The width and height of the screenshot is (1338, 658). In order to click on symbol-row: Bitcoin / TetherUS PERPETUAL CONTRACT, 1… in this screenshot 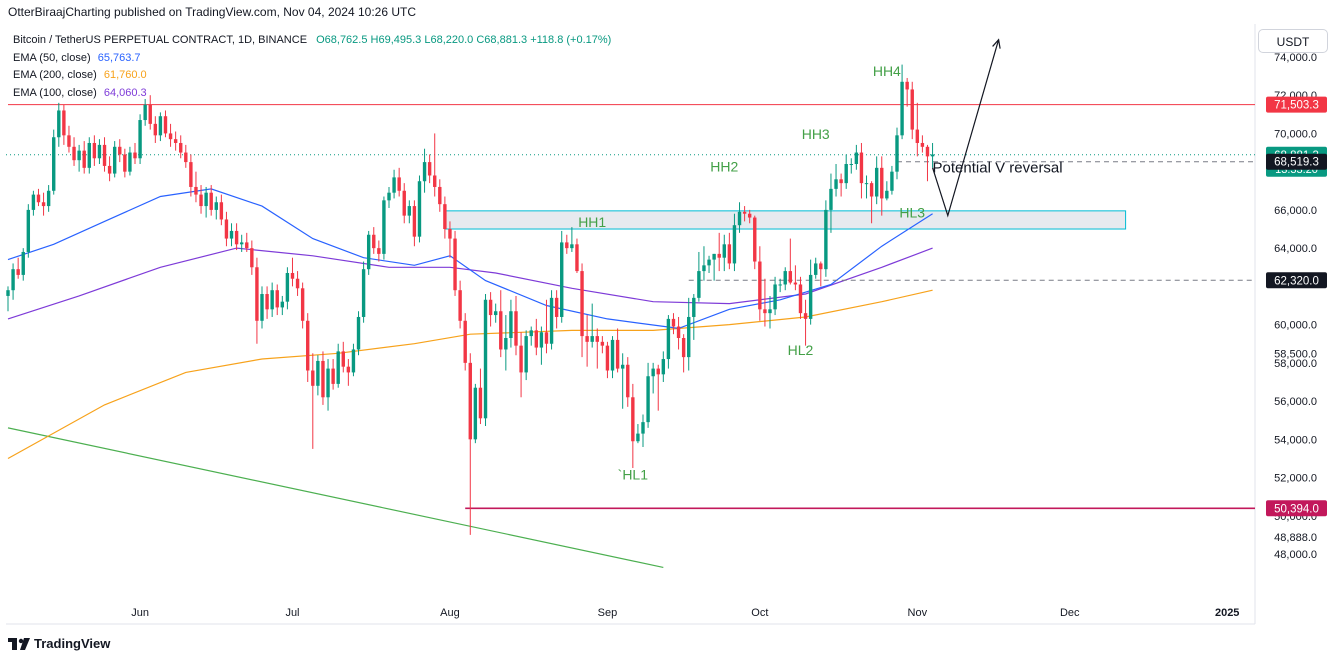, I will do `click(312, 41)`.